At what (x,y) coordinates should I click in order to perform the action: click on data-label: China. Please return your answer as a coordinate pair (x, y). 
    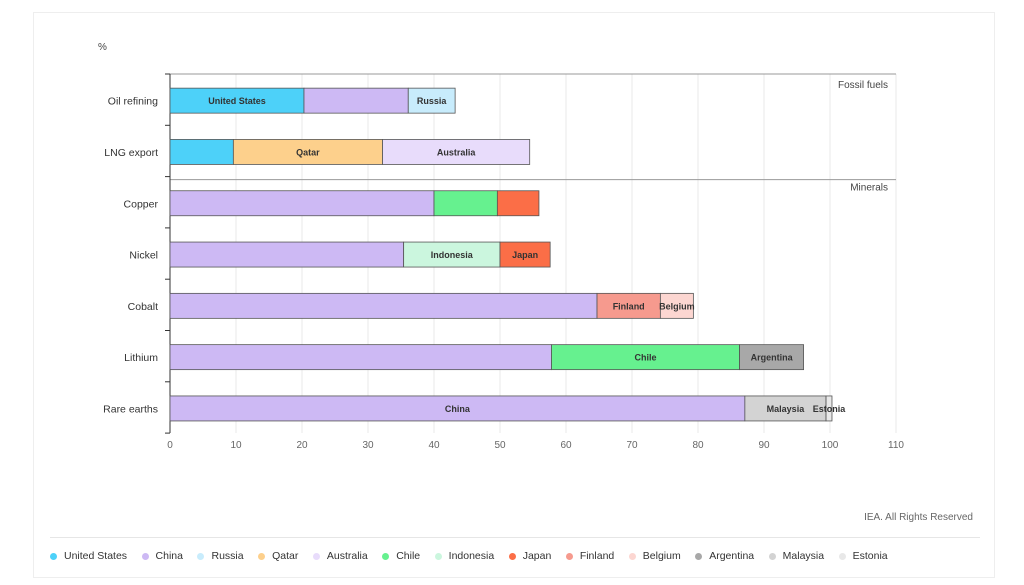
    Looking at the image, I should click on (458, 409).